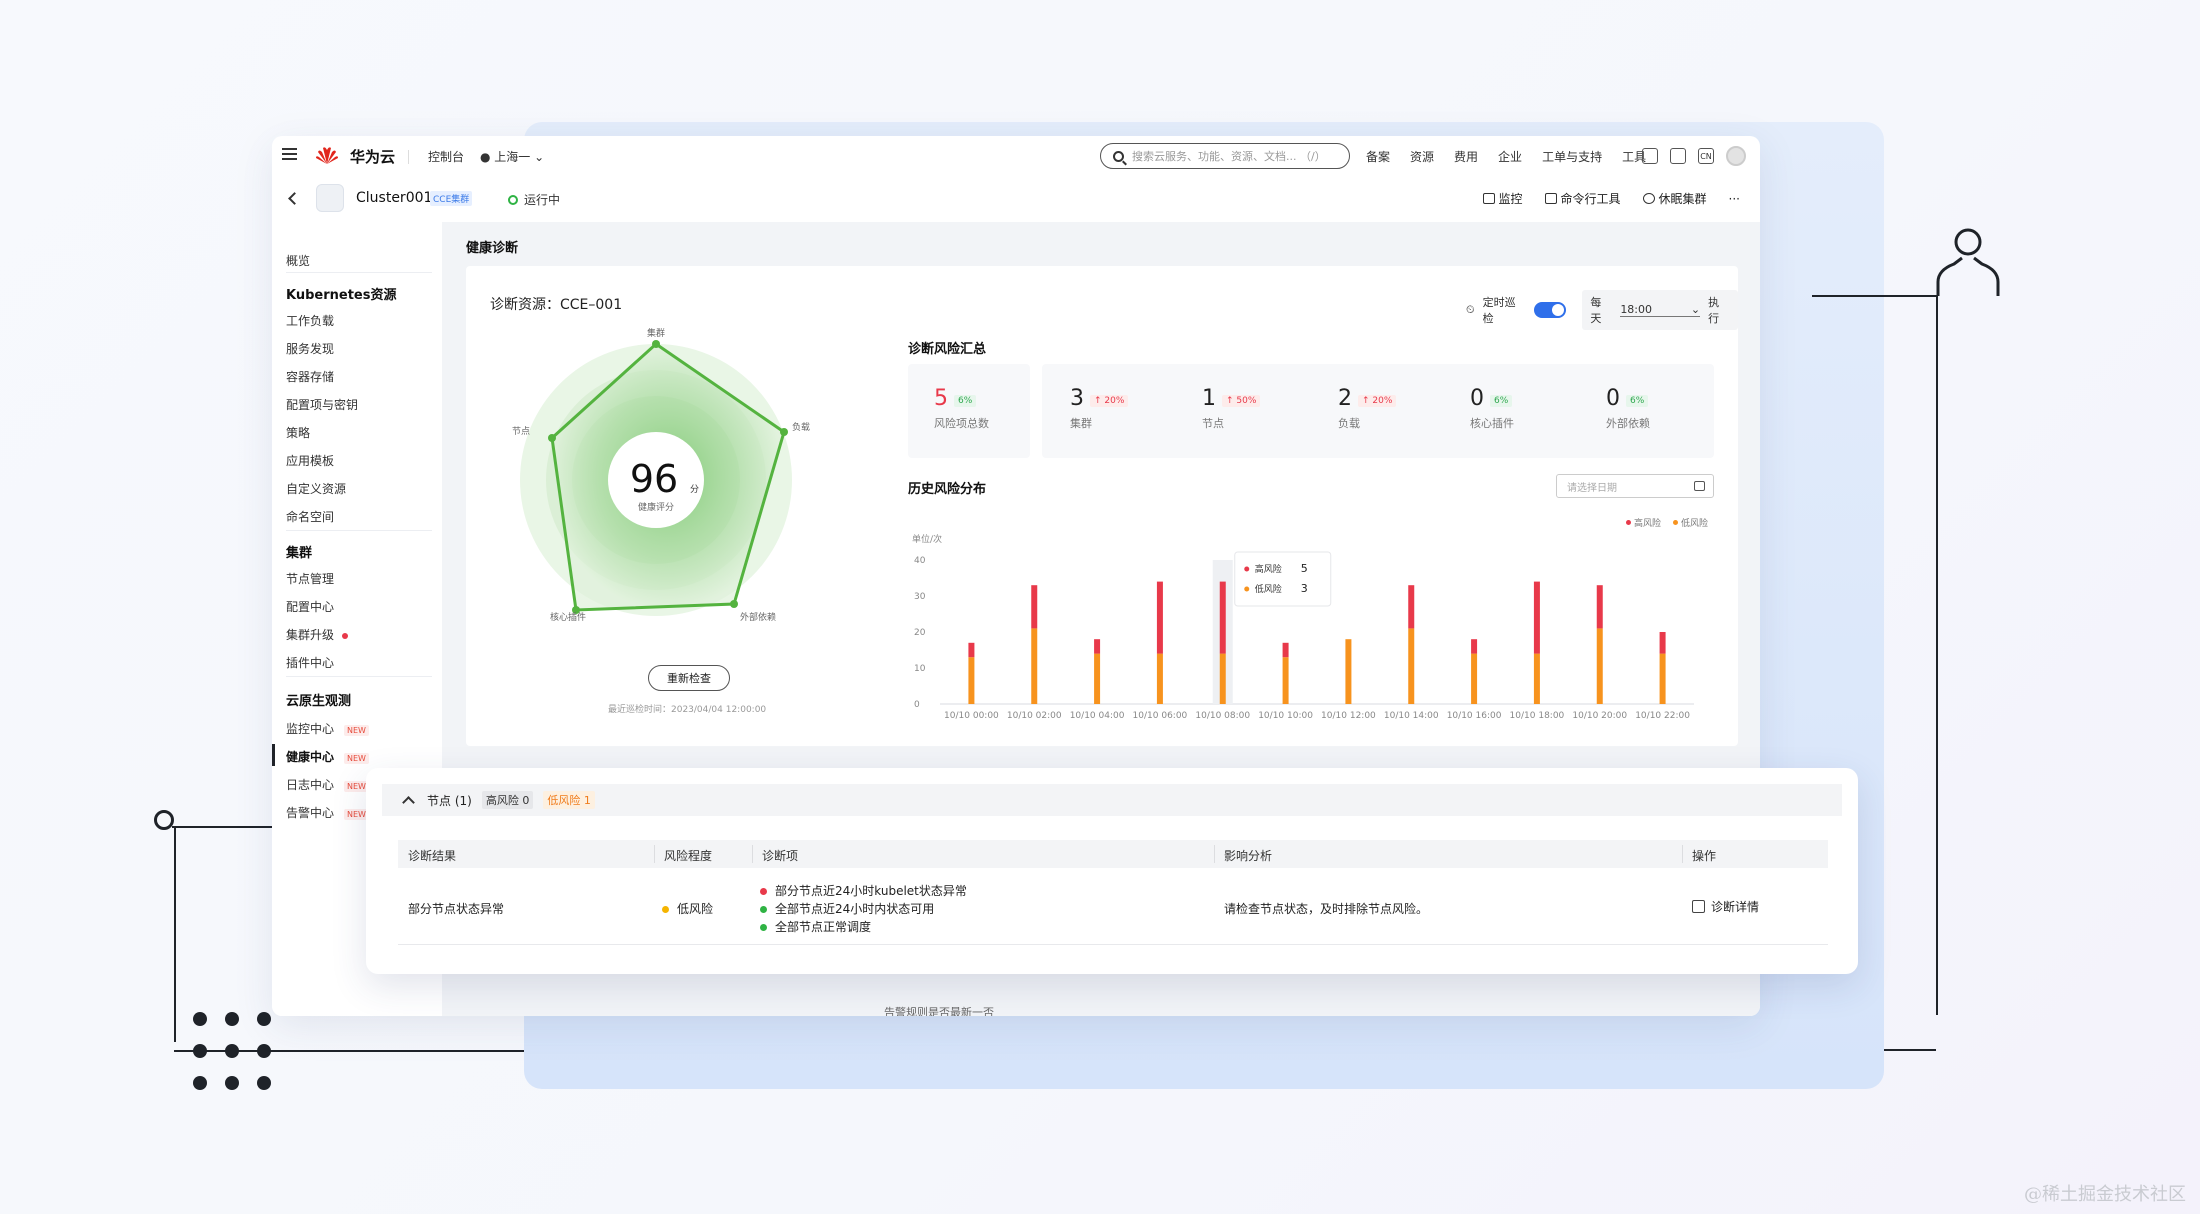 The height and width of the screenshot is (1214, 2200). I want to click on hidden-row-text: 告警规则是否最新一否, so click(939, 1011).